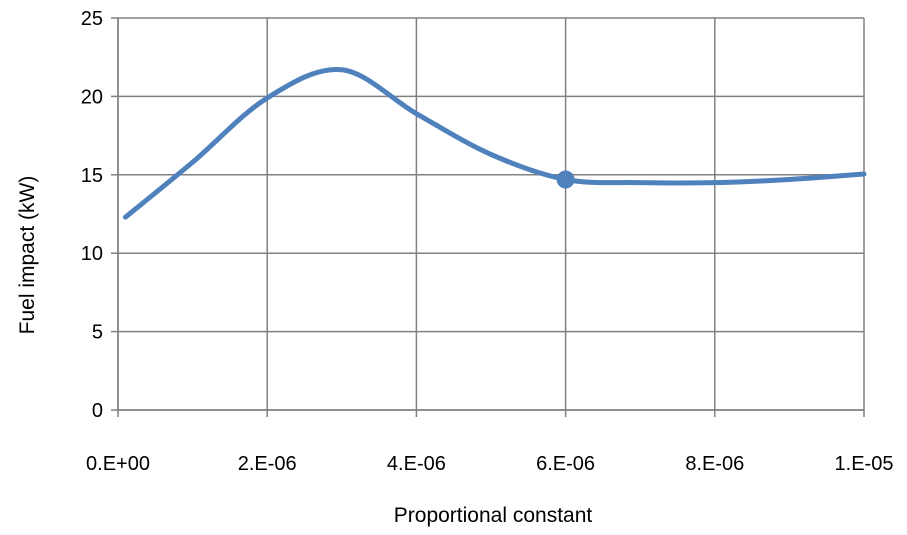 This screenshot has width=907, height=535. Describe the element at coordinates (97, 333) in the screenshot. I see `y-tick-label: 5` at that location.